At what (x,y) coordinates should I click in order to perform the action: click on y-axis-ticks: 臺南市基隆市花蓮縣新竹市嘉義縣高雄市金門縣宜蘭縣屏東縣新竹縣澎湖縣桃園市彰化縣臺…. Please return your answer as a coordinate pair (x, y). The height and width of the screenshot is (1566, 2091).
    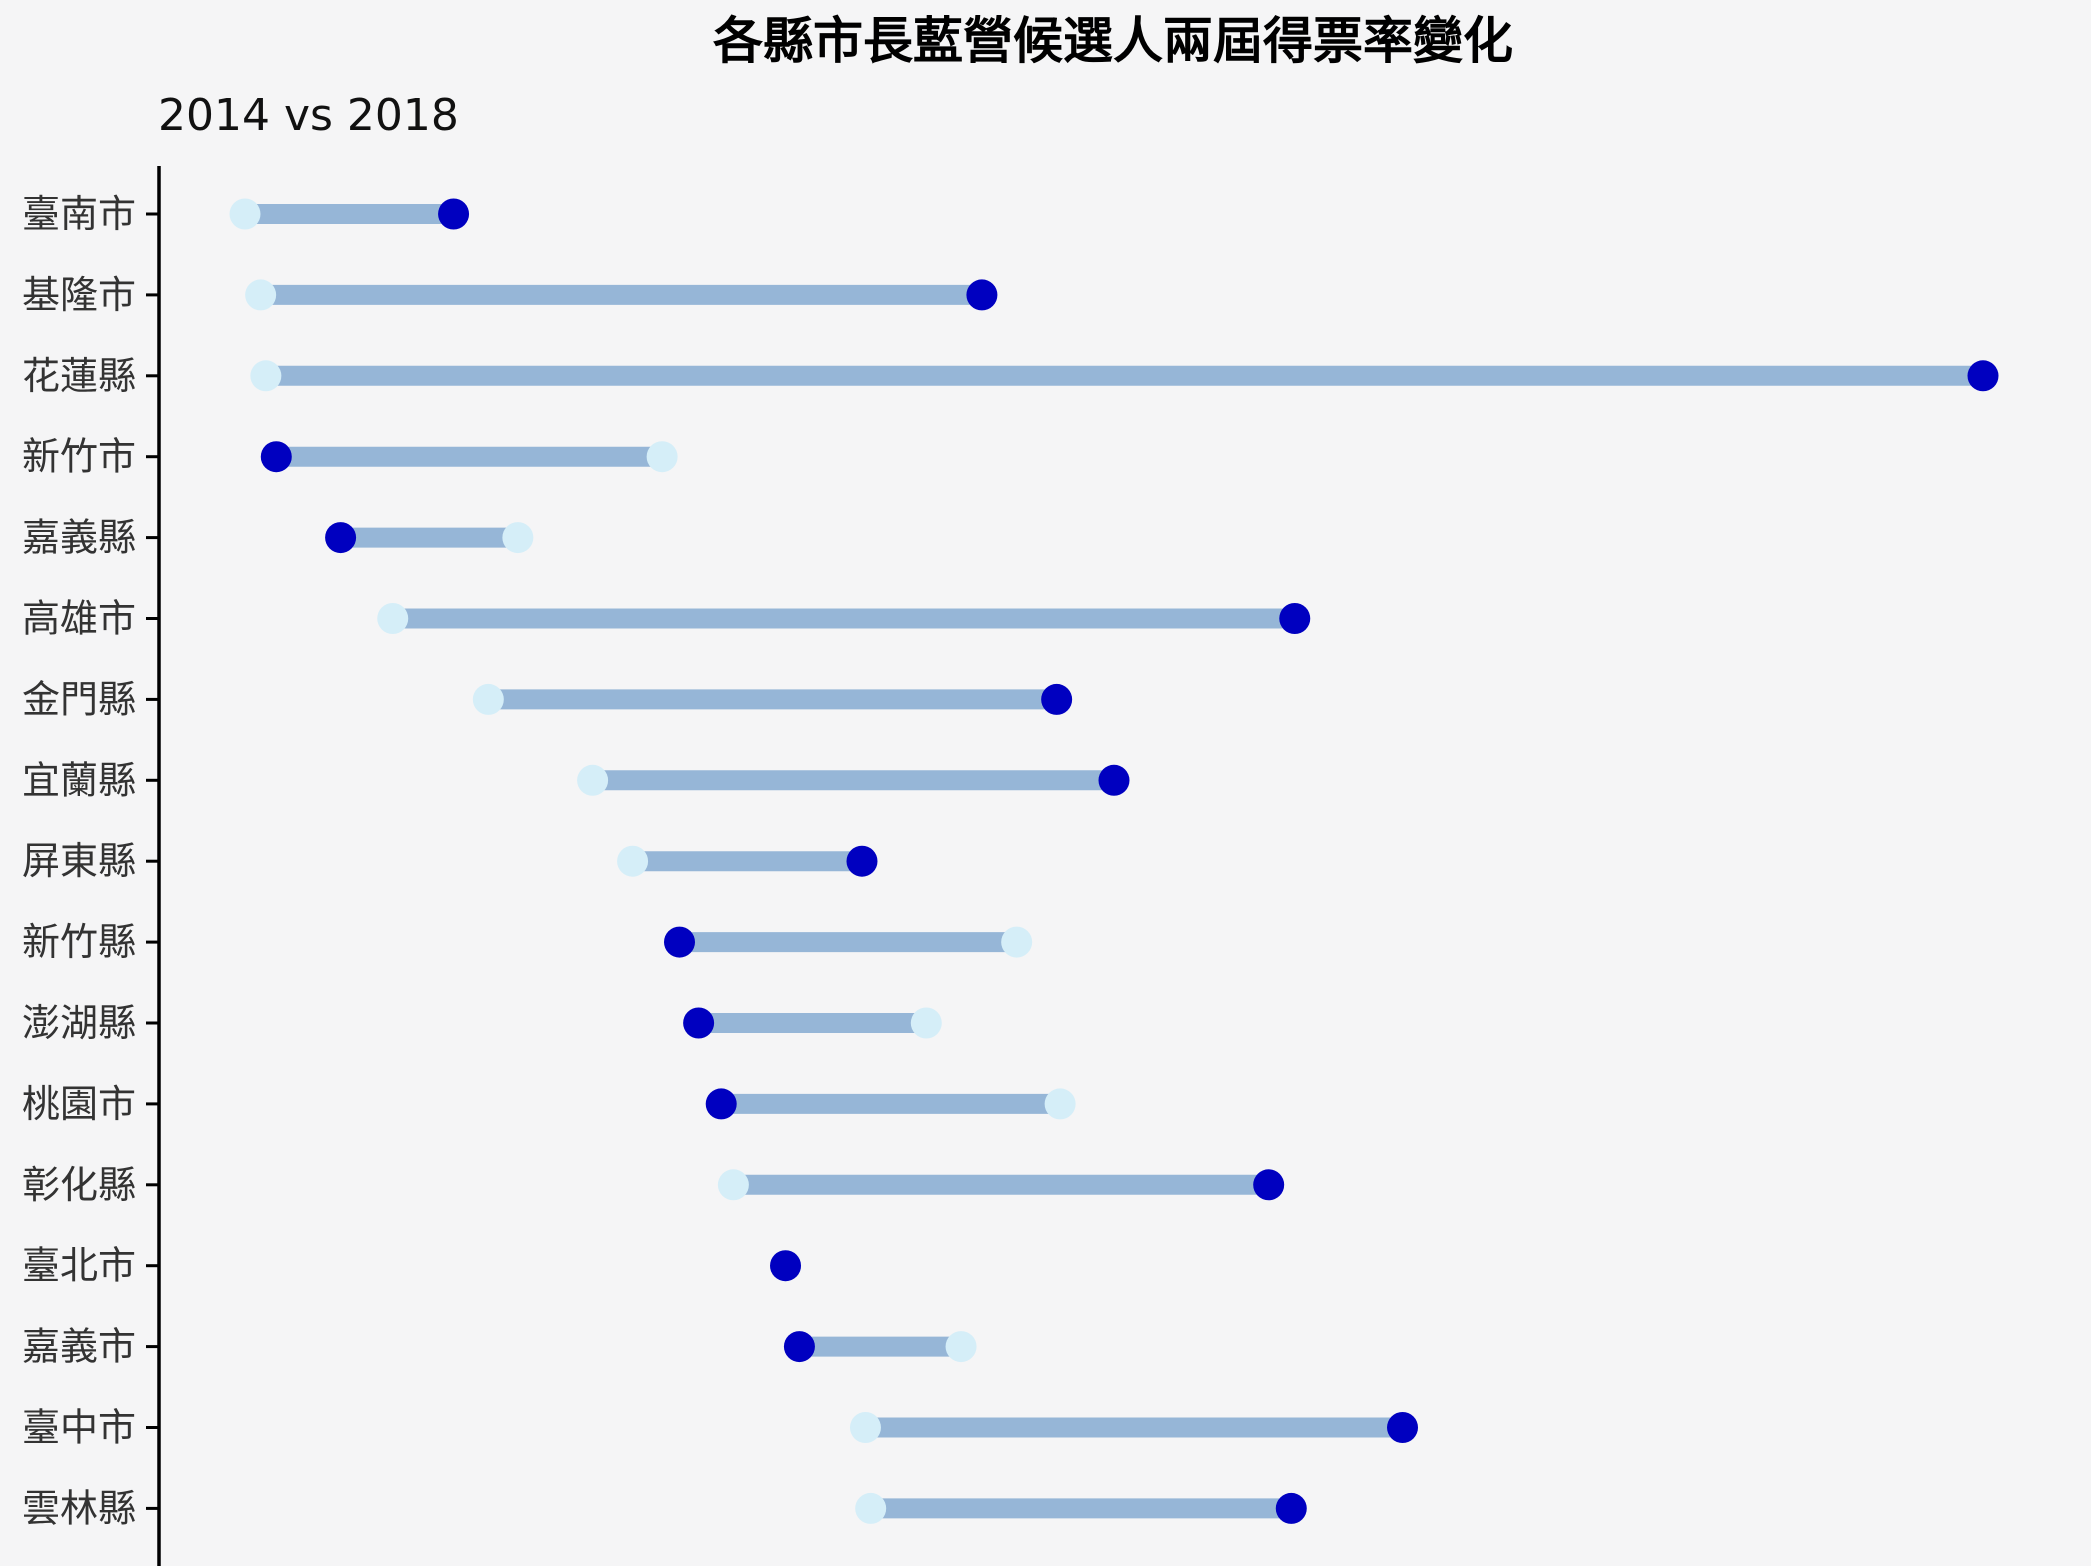
    Looking at the image, I should click on (90, 861).